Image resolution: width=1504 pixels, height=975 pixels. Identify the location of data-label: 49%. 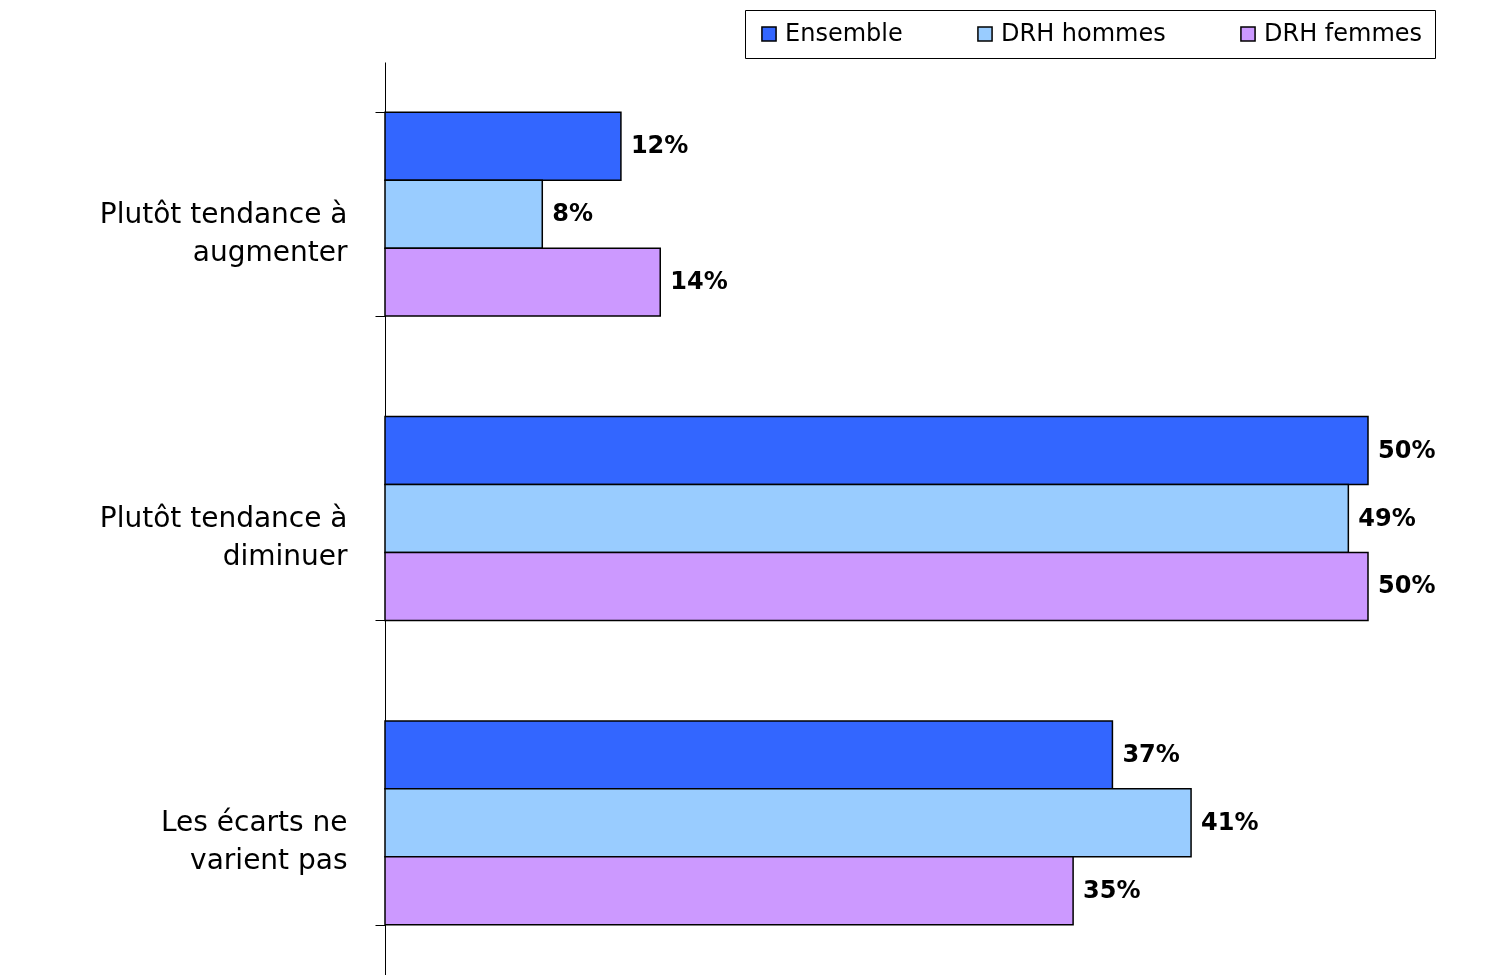
(1387, 517).